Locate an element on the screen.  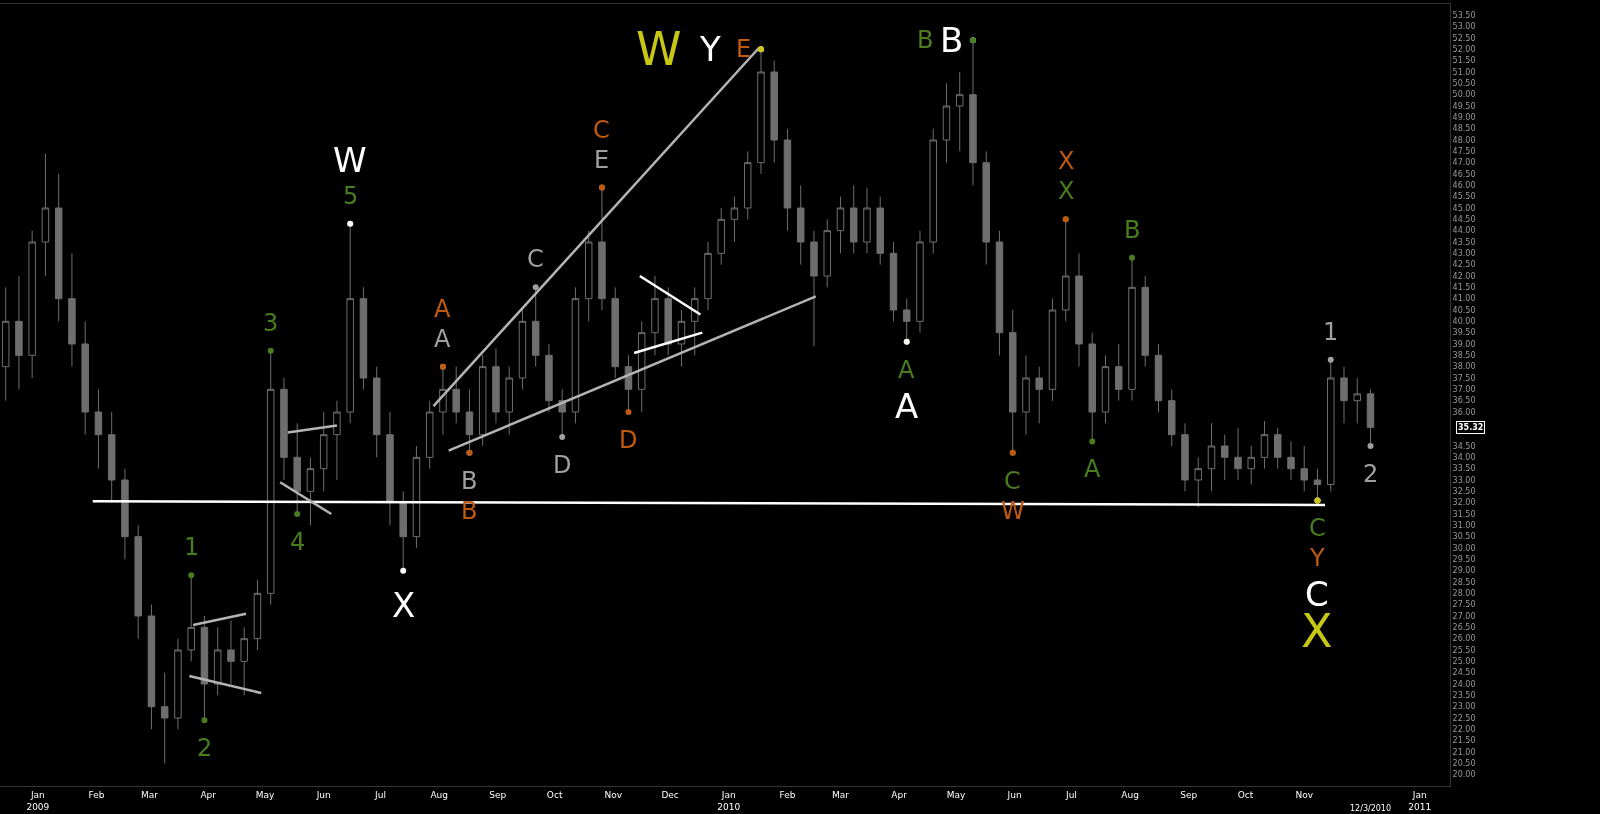
y-tick-label: 44.50 is located at coordinates (1464, 220).